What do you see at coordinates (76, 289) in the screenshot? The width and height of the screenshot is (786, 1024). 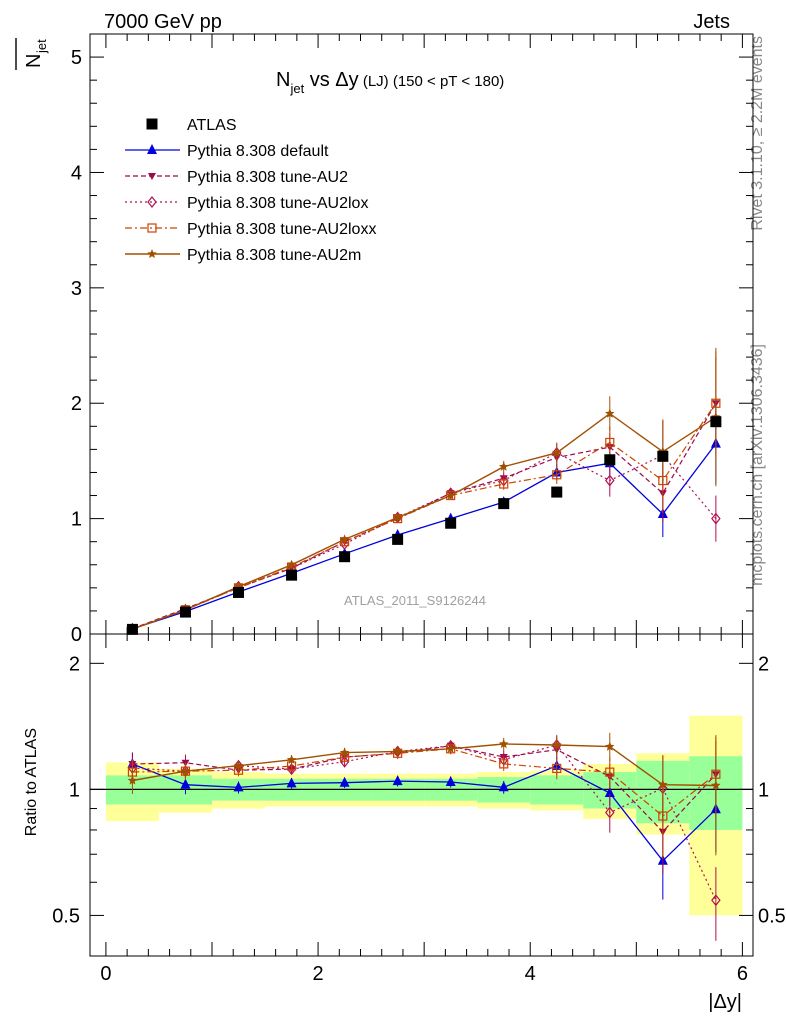 I see `y-tick-label: 3` at bounding box center [76, 289].